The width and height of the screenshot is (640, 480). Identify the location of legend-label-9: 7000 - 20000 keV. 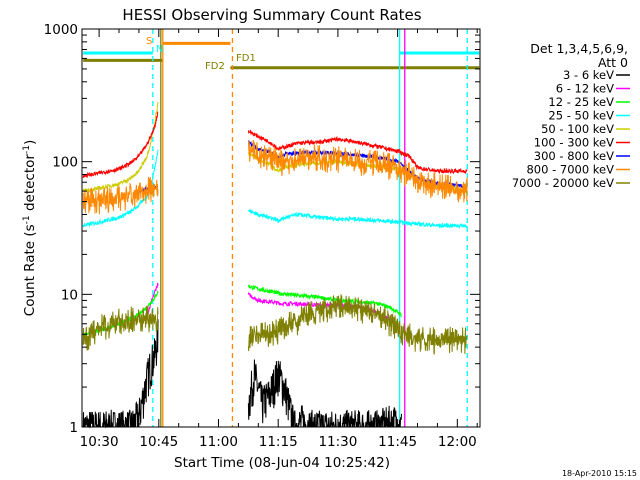
(563, 183).